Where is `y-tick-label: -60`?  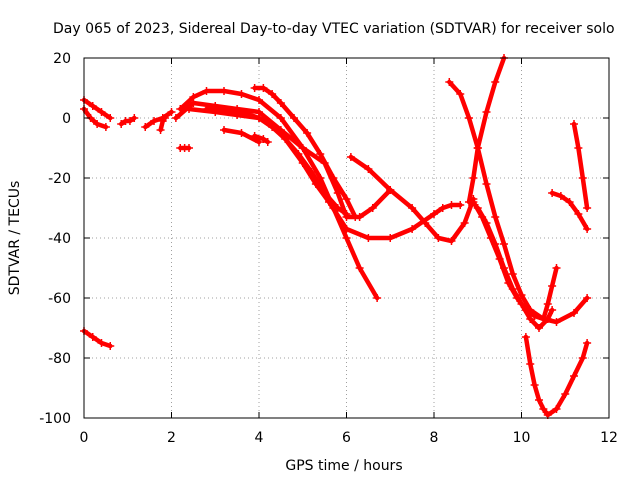
y-tick-label: -60 is located at coordinates (59, 299).